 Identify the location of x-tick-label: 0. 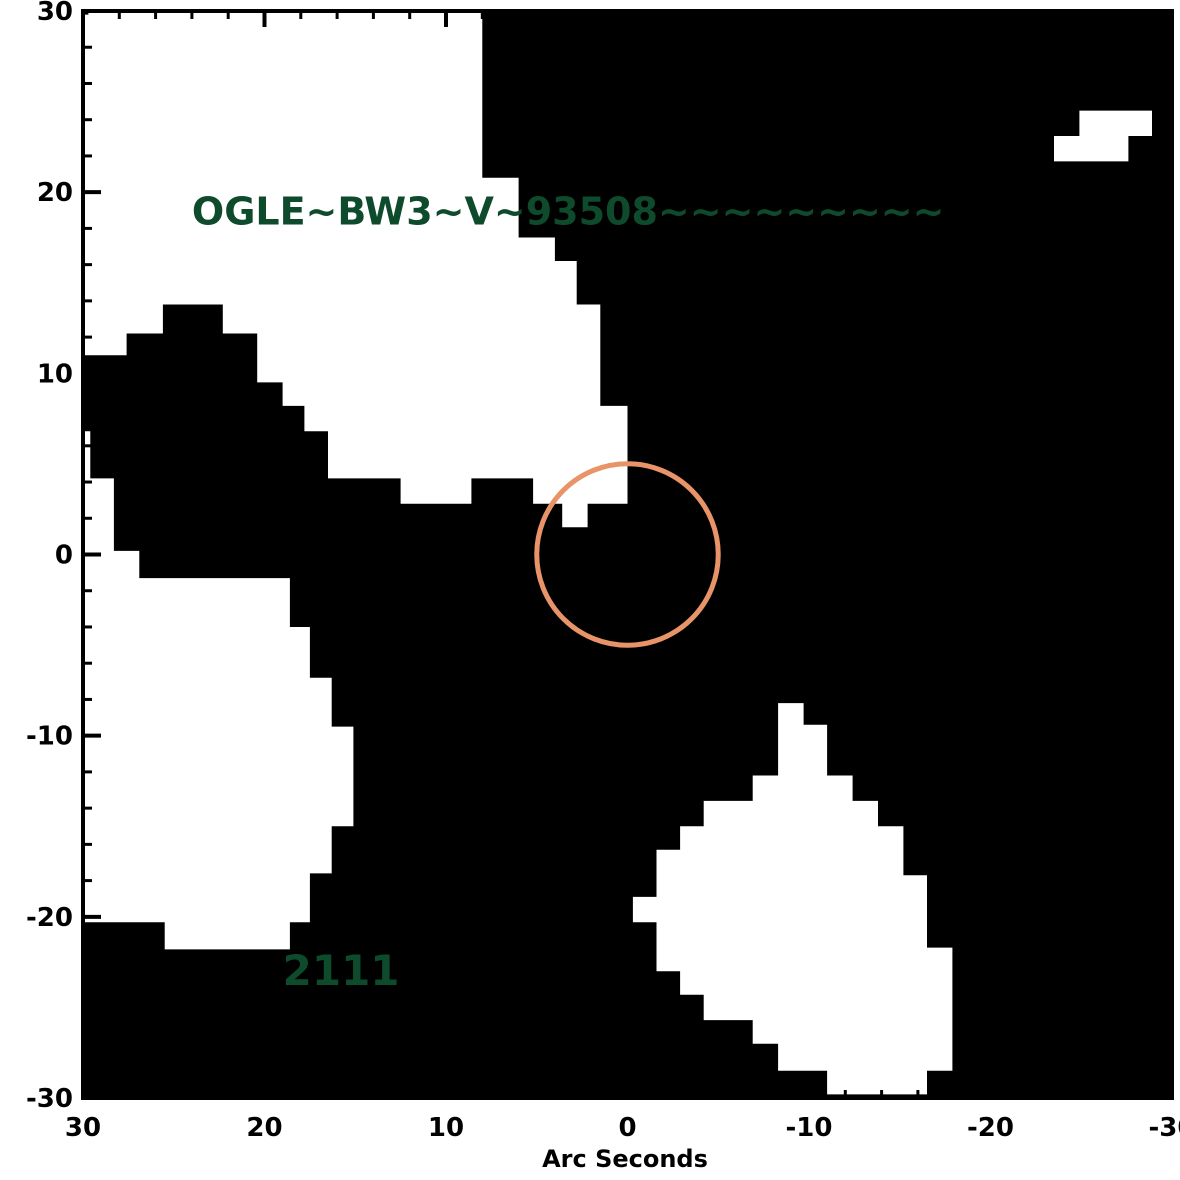
(627, 1128).